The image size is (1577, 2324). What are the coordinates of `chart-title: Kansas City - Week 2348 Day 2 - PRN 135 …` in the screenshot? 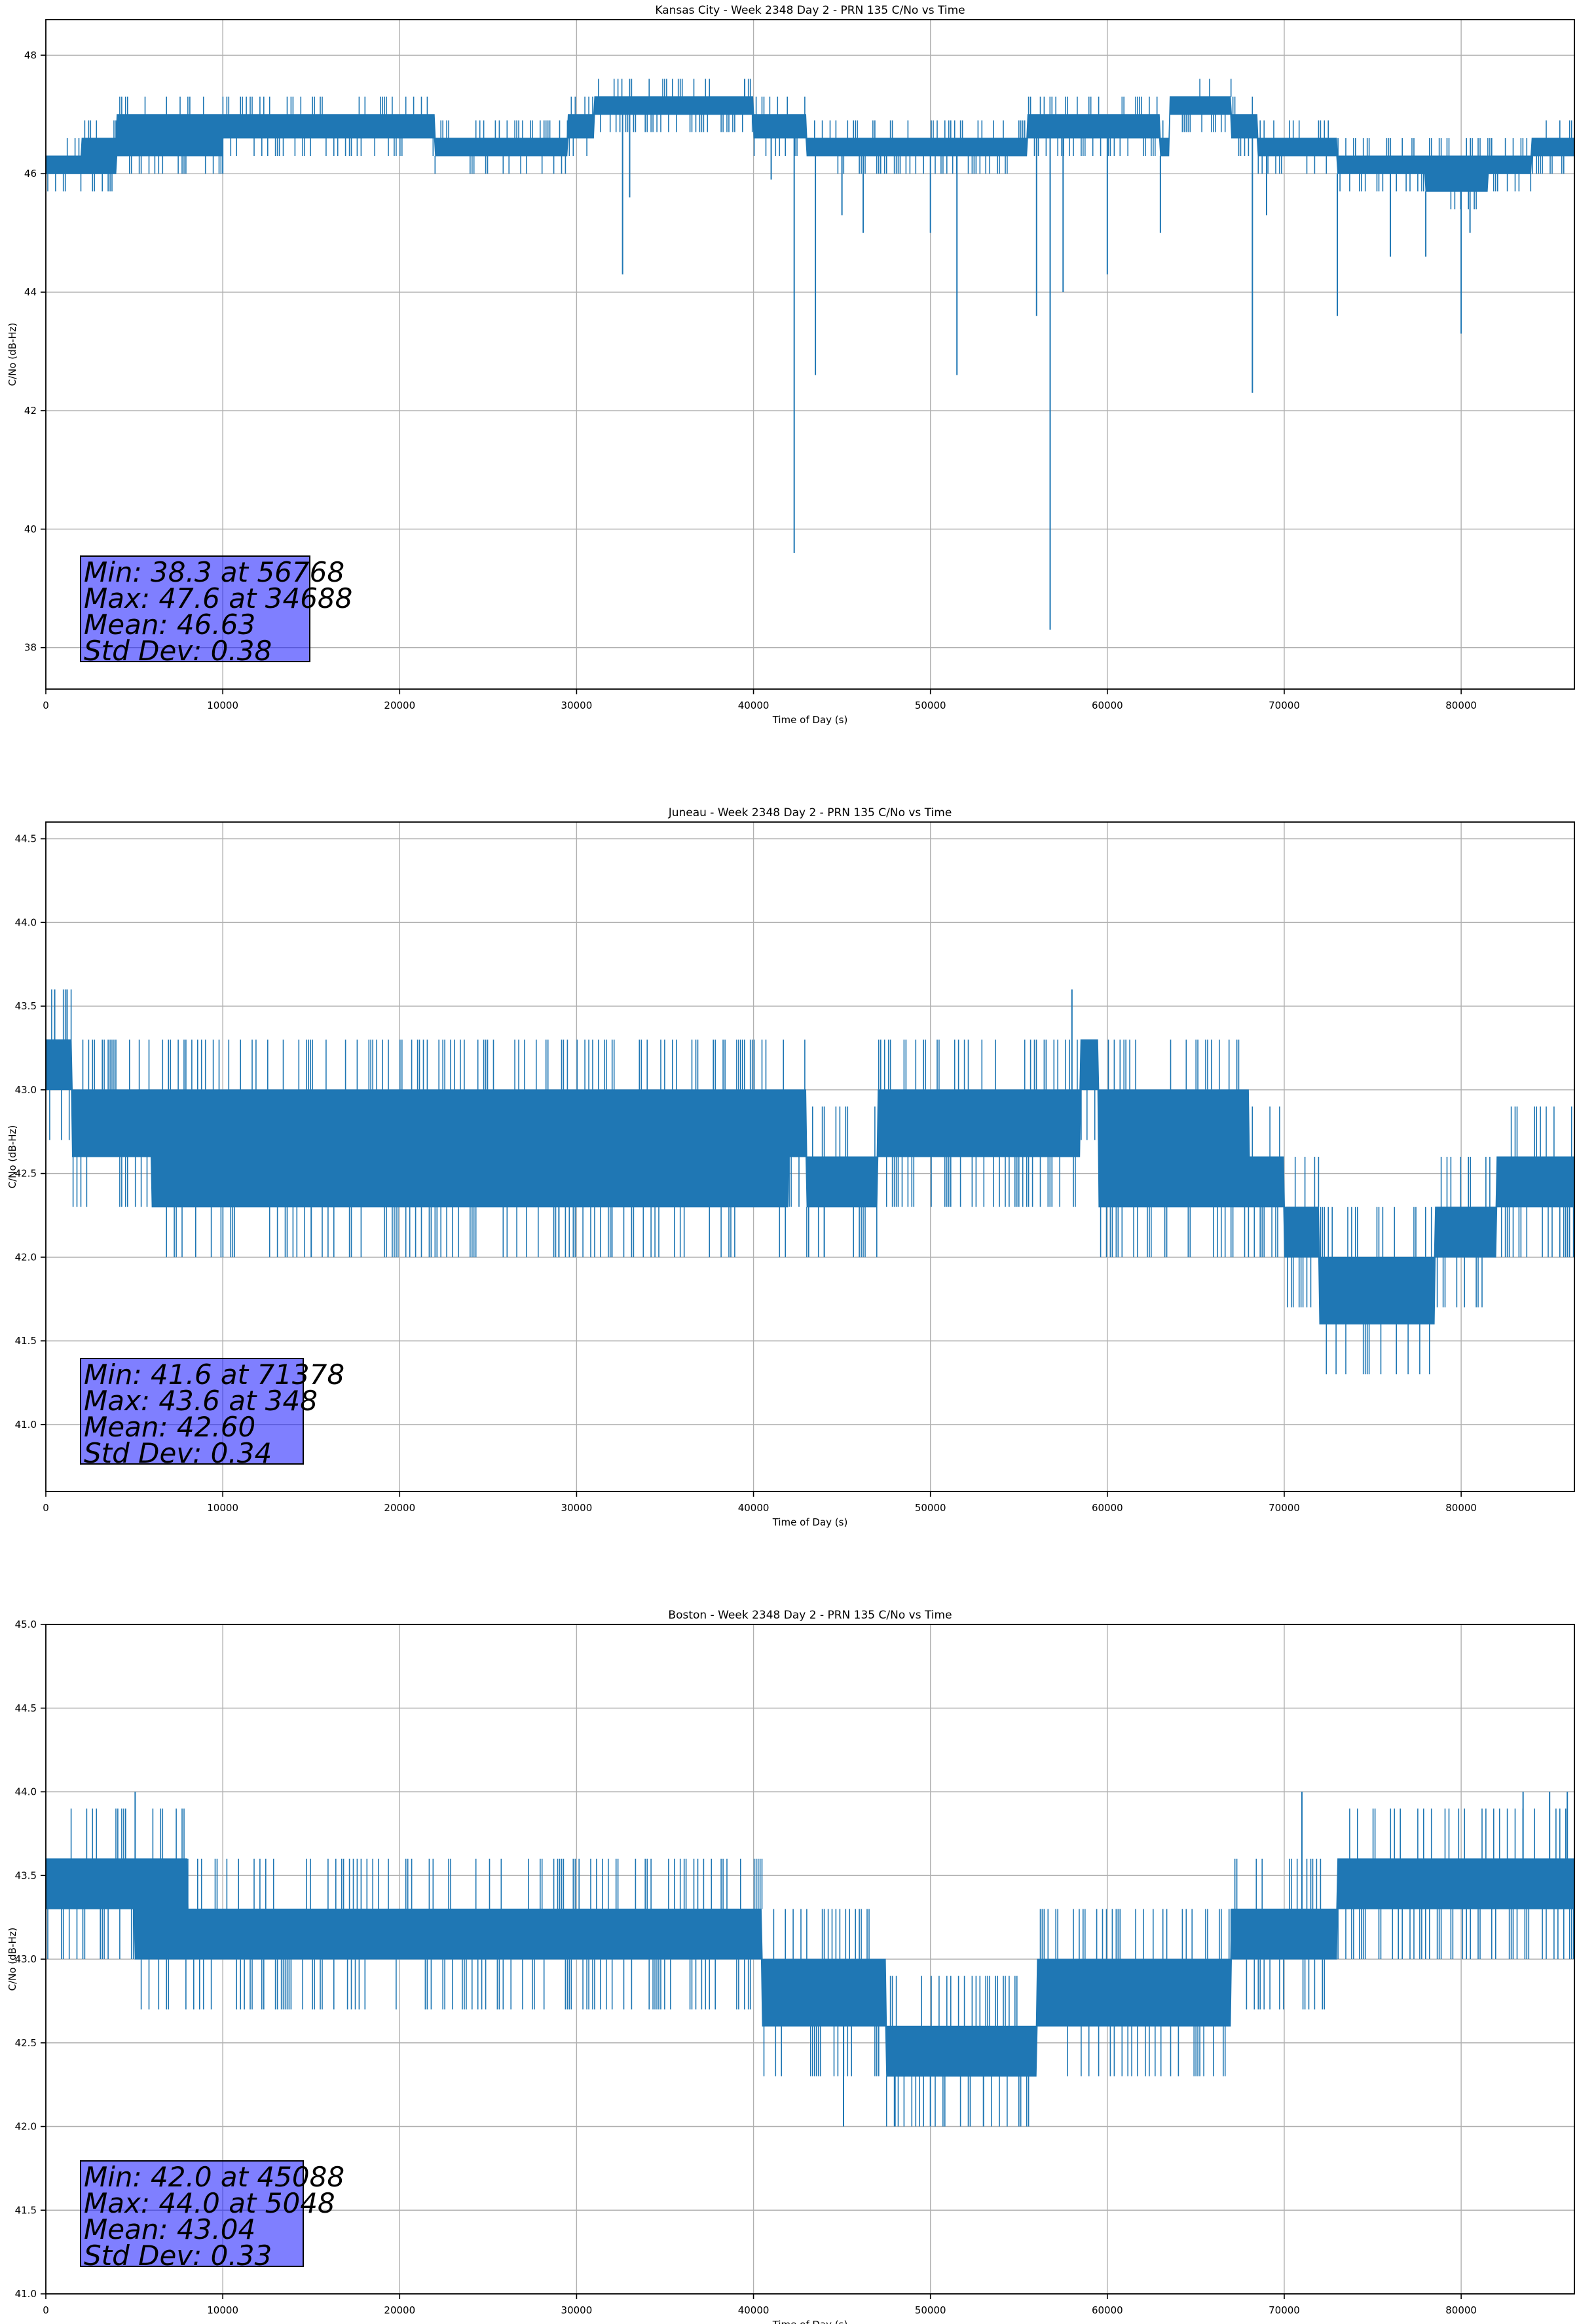 It's located at (810, 10).